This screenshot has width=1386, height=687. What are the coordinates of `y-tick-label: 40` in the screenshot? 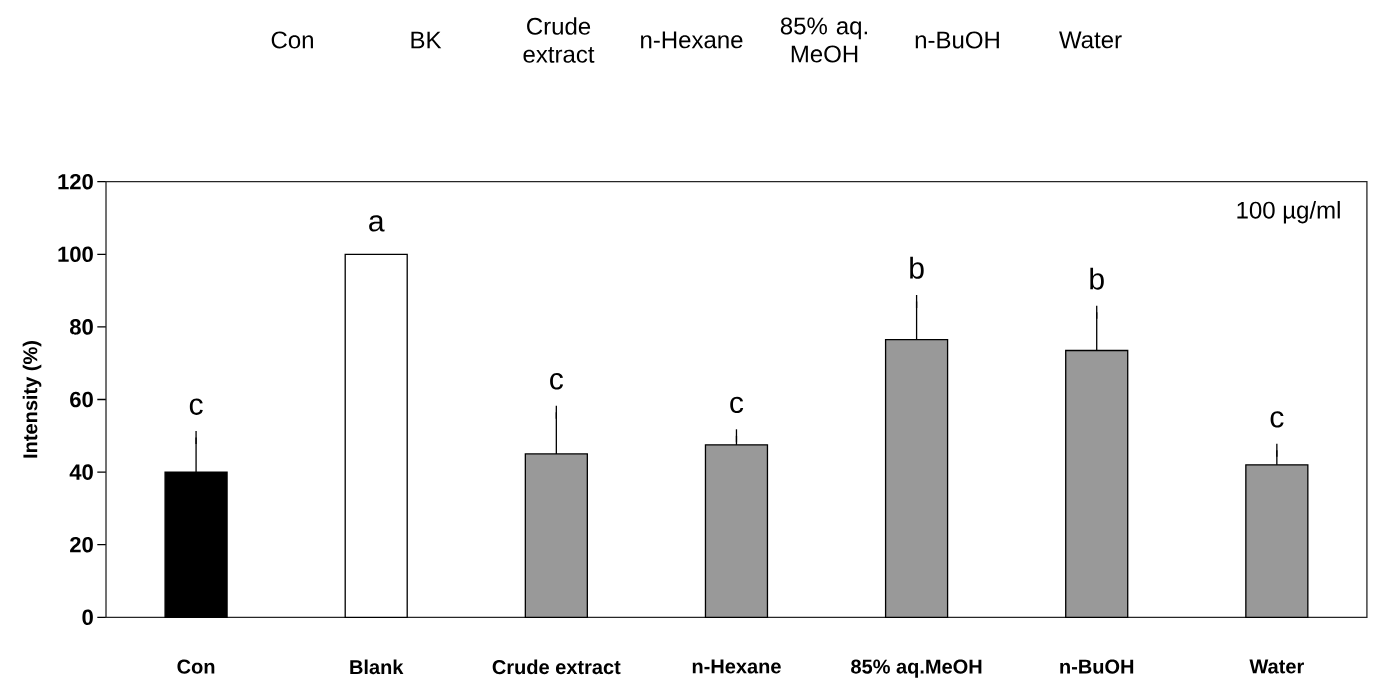 It's located at (81, 472).